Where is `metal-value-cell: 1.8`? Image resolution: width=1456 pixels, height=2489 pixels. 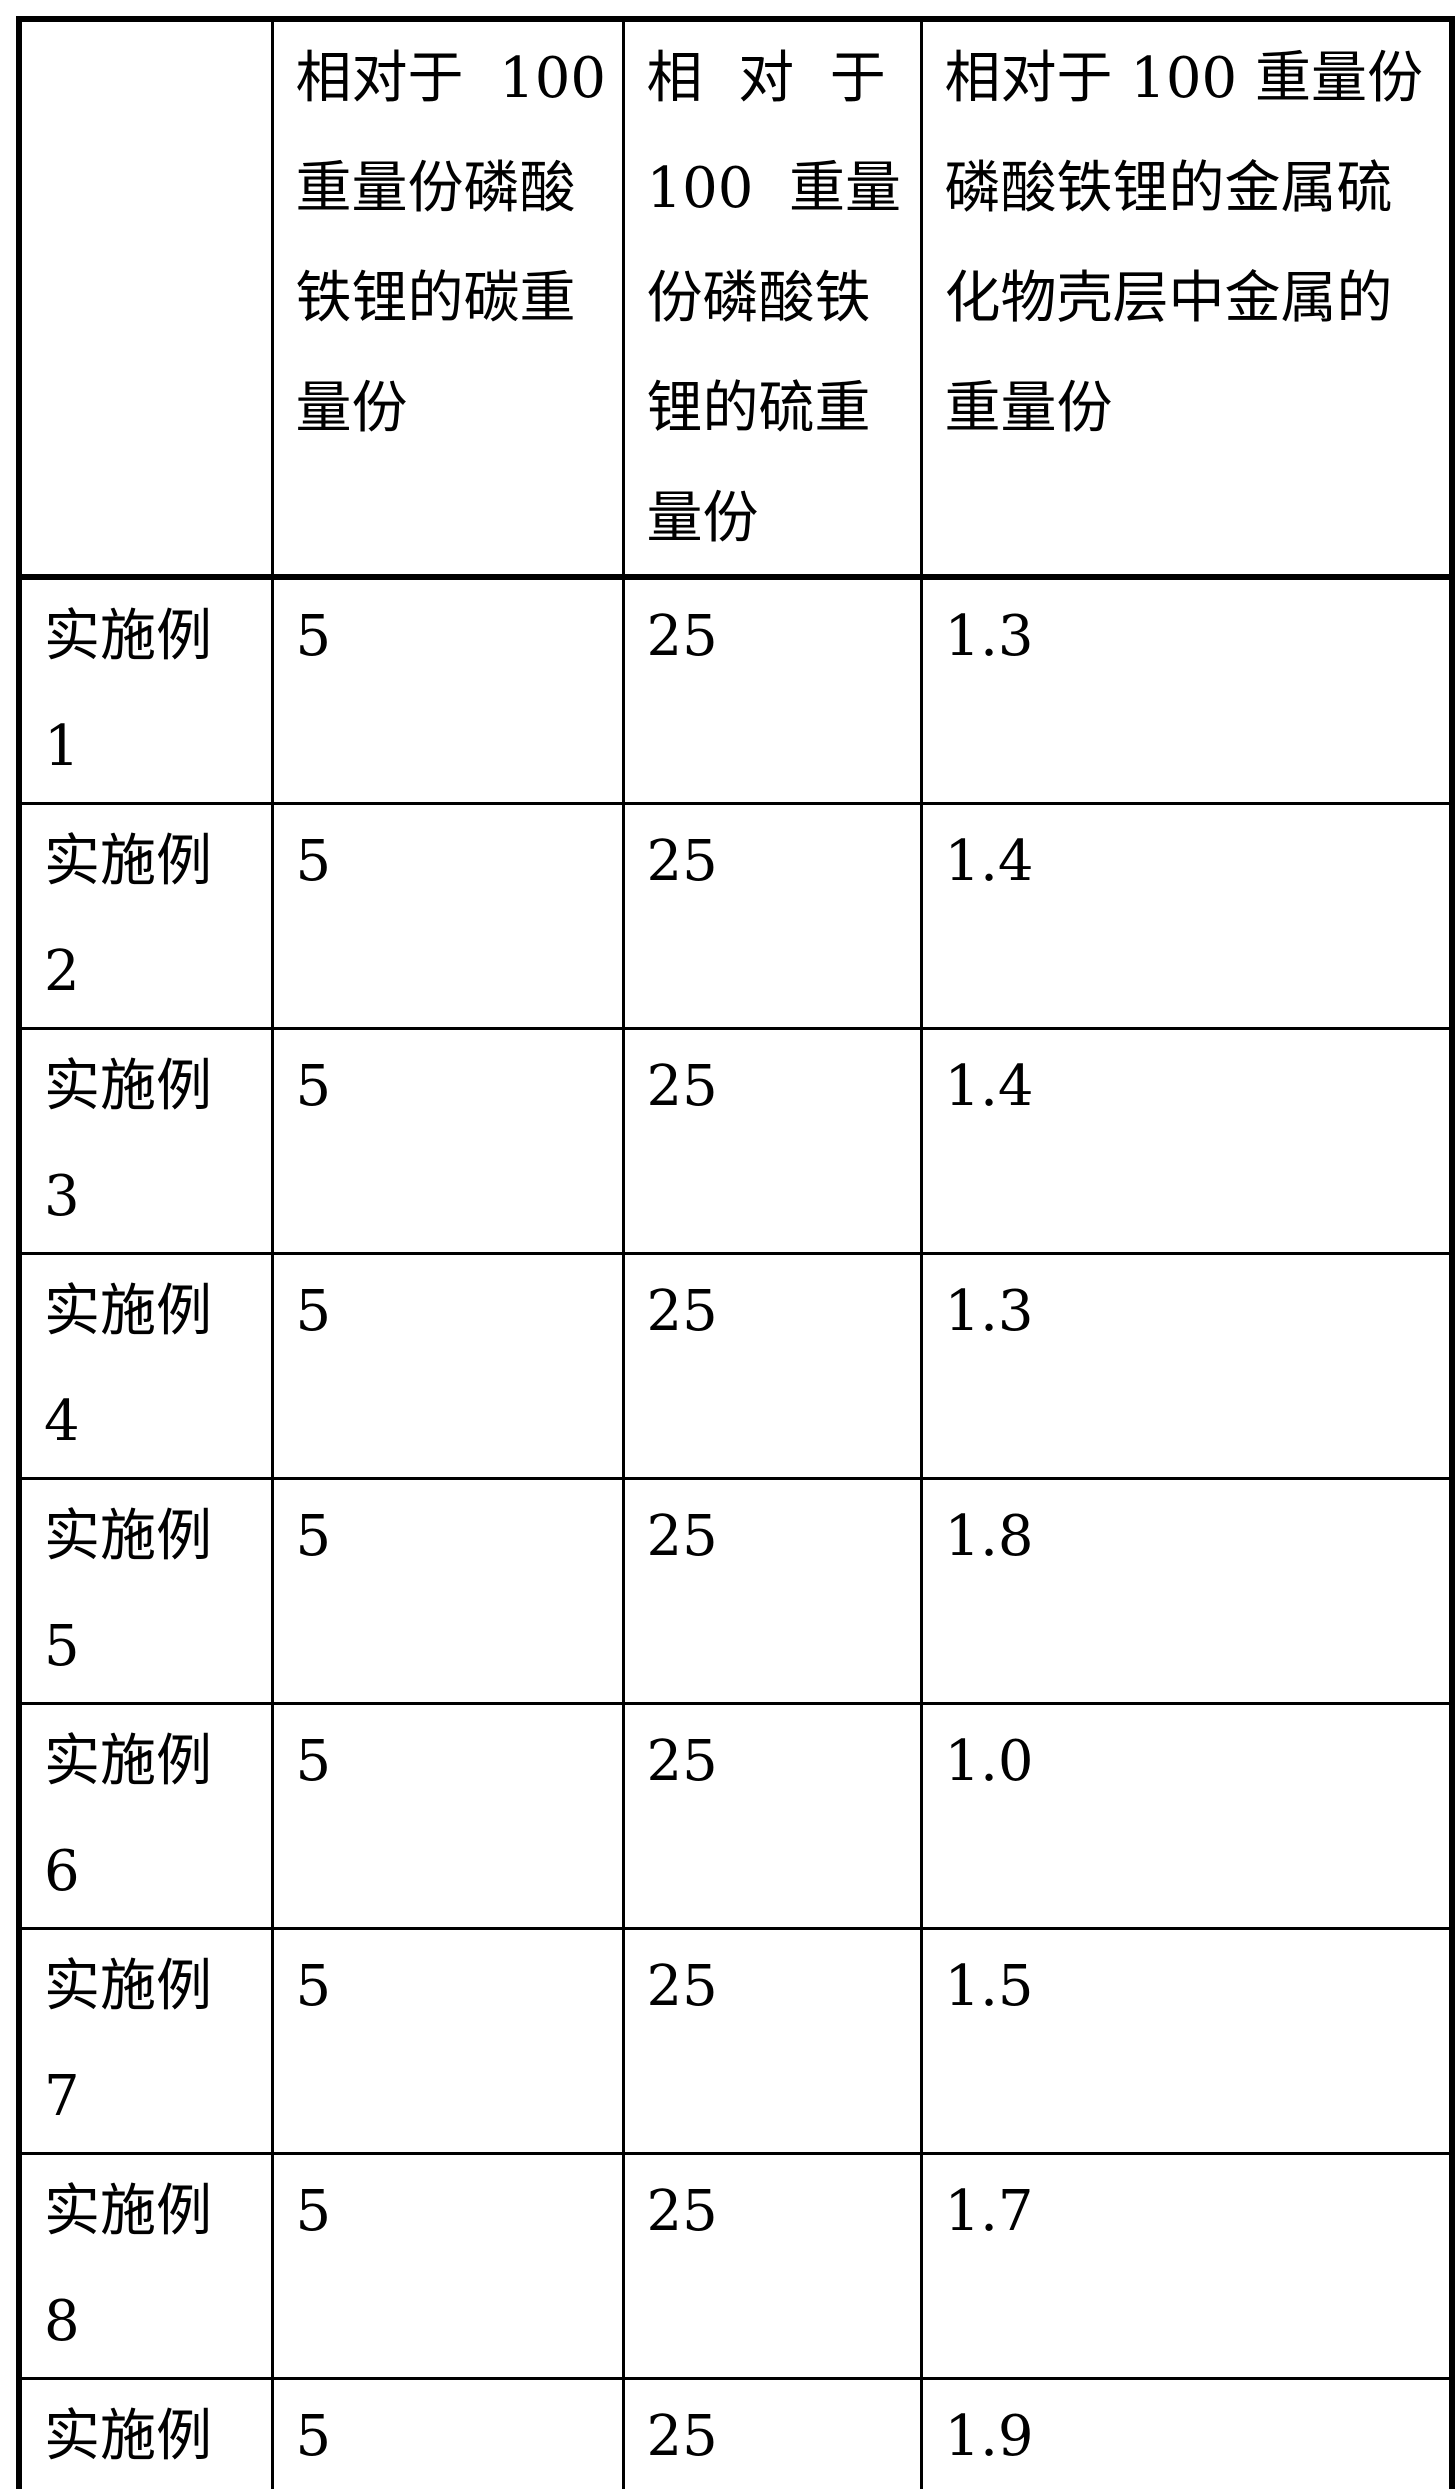
metal-value-cell: 1.8 is located at coordinates (1186, 1591).